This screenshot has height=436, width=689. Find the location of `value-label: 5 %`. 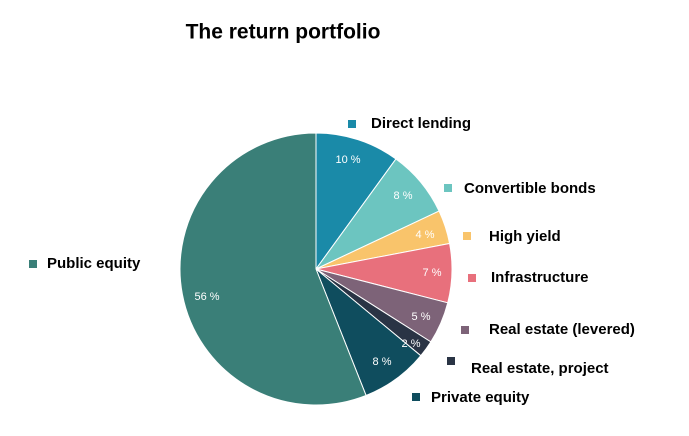

value-label: 5 % is located at coordinates (421, 317).